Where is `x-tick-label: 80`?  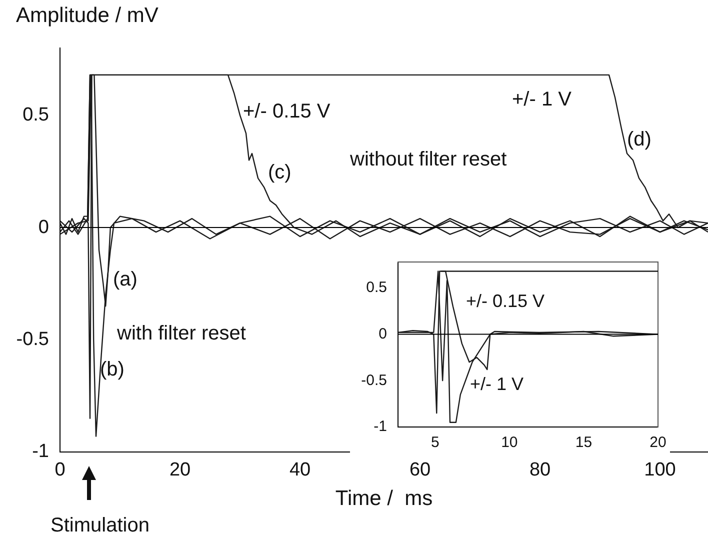 x-tick-label: 80 is located at coordinates (540, 470).